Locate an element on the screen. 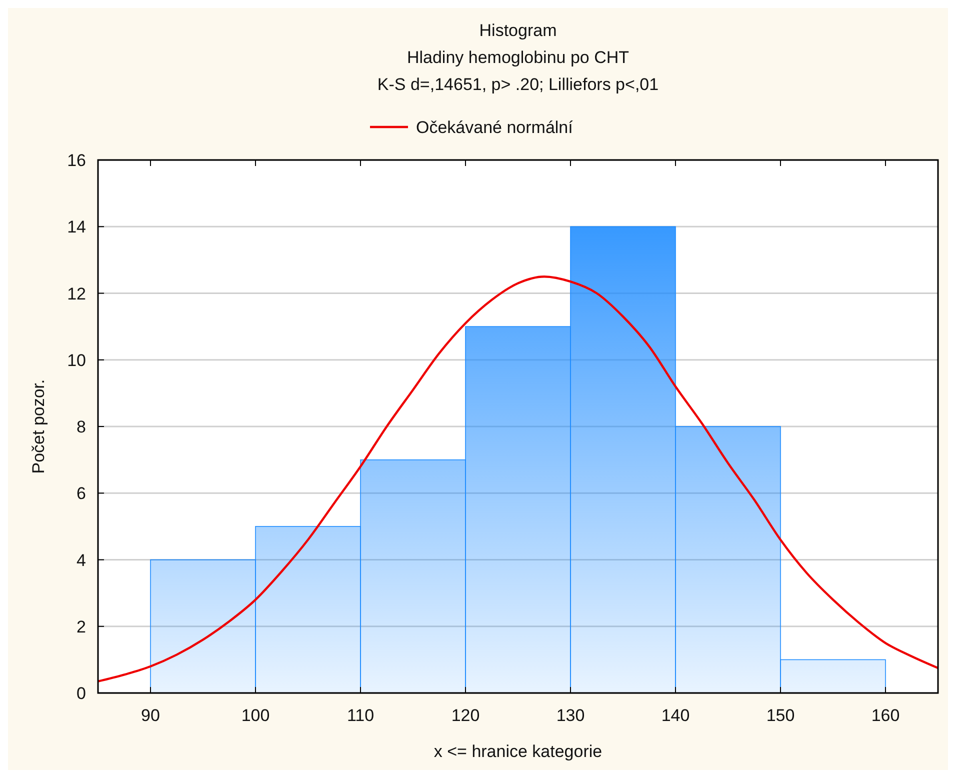 The image size is (956, 771). chart-title: Histogram is located at coordinates (518, 30).